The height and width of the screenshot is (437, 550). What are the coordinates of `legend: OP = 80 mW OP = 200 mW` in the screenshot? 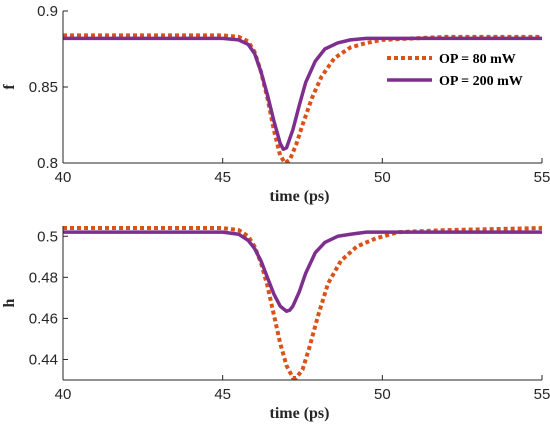 It's located at (455, 70).